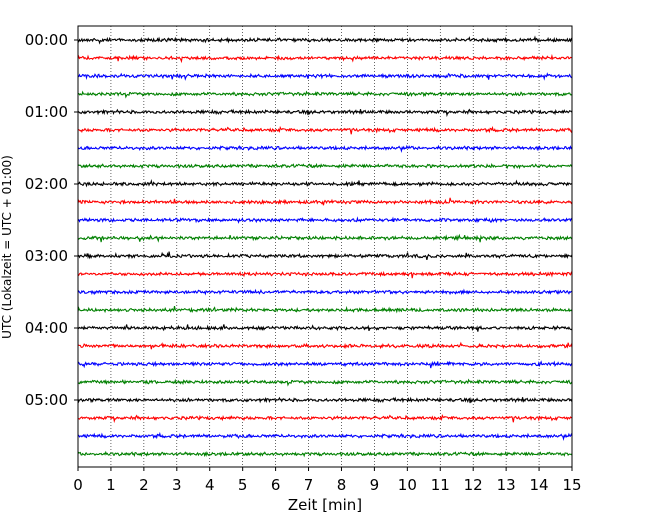 The image size is (650, 520). What do you see at coordinates (111, 485) in the screenshot?
I see `x-tick-label: 1` at bounding box center [111, 485].